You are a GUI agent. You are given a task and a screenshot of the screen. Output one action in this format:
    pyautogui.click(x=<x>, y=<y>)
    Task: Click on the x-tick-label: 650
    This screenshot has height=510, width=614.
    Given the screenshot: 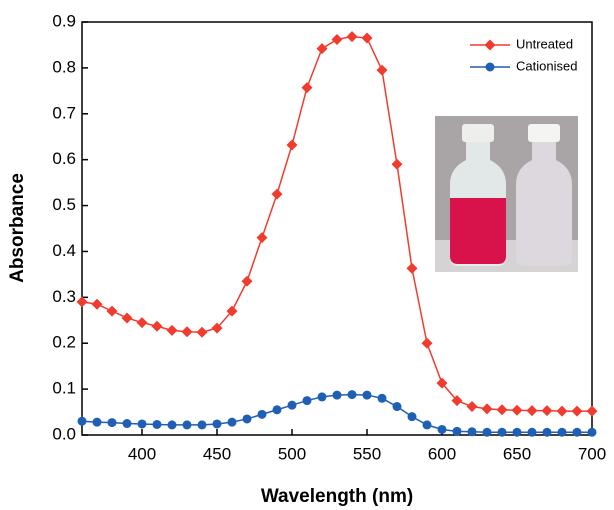 What is the action you would take?
    pyautogui.click(x=517, y=453)
    